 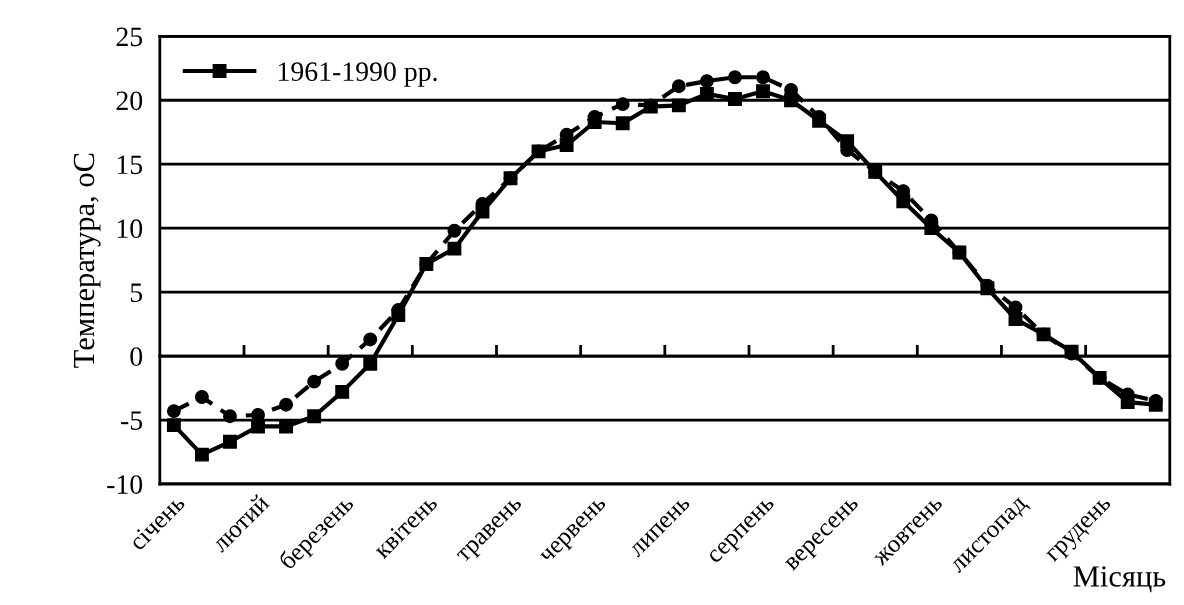 What do you see at coordinates (125, 484) in the screenshot?
I see `y-tick-label: -10` at bounding box center [125, 484].